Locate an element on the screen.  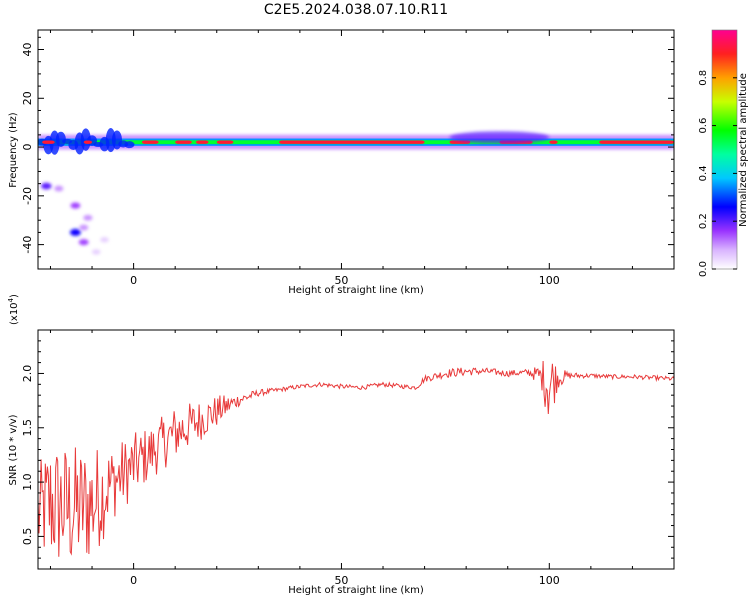
snr-multiplier: (x104) is located at coordinates (13, 309).